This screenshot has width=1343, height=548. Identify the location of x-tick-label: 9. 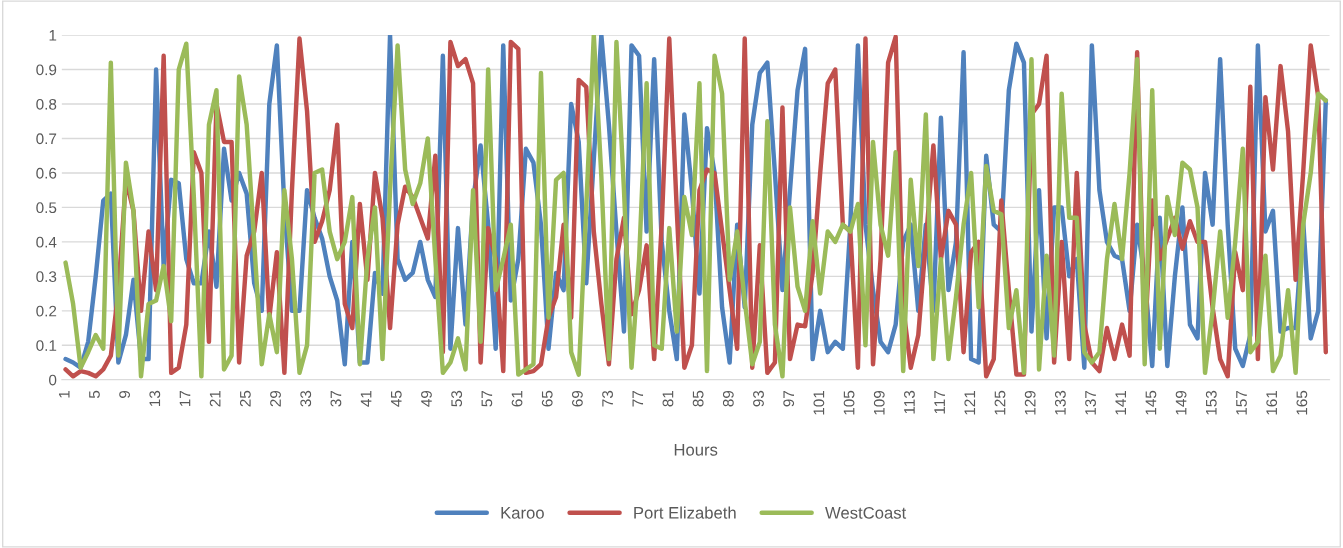
(125, 394).